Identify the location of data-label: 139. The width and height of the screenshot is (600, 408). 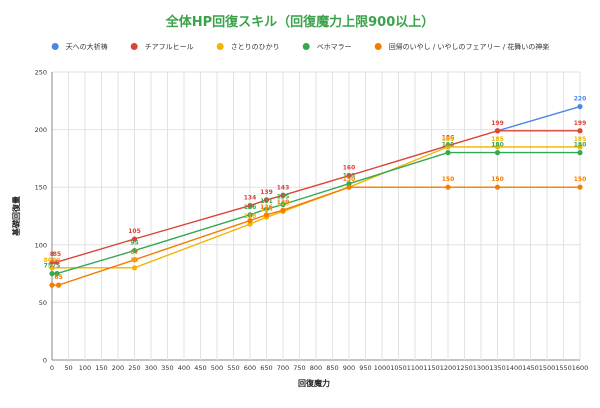
(266, 192).